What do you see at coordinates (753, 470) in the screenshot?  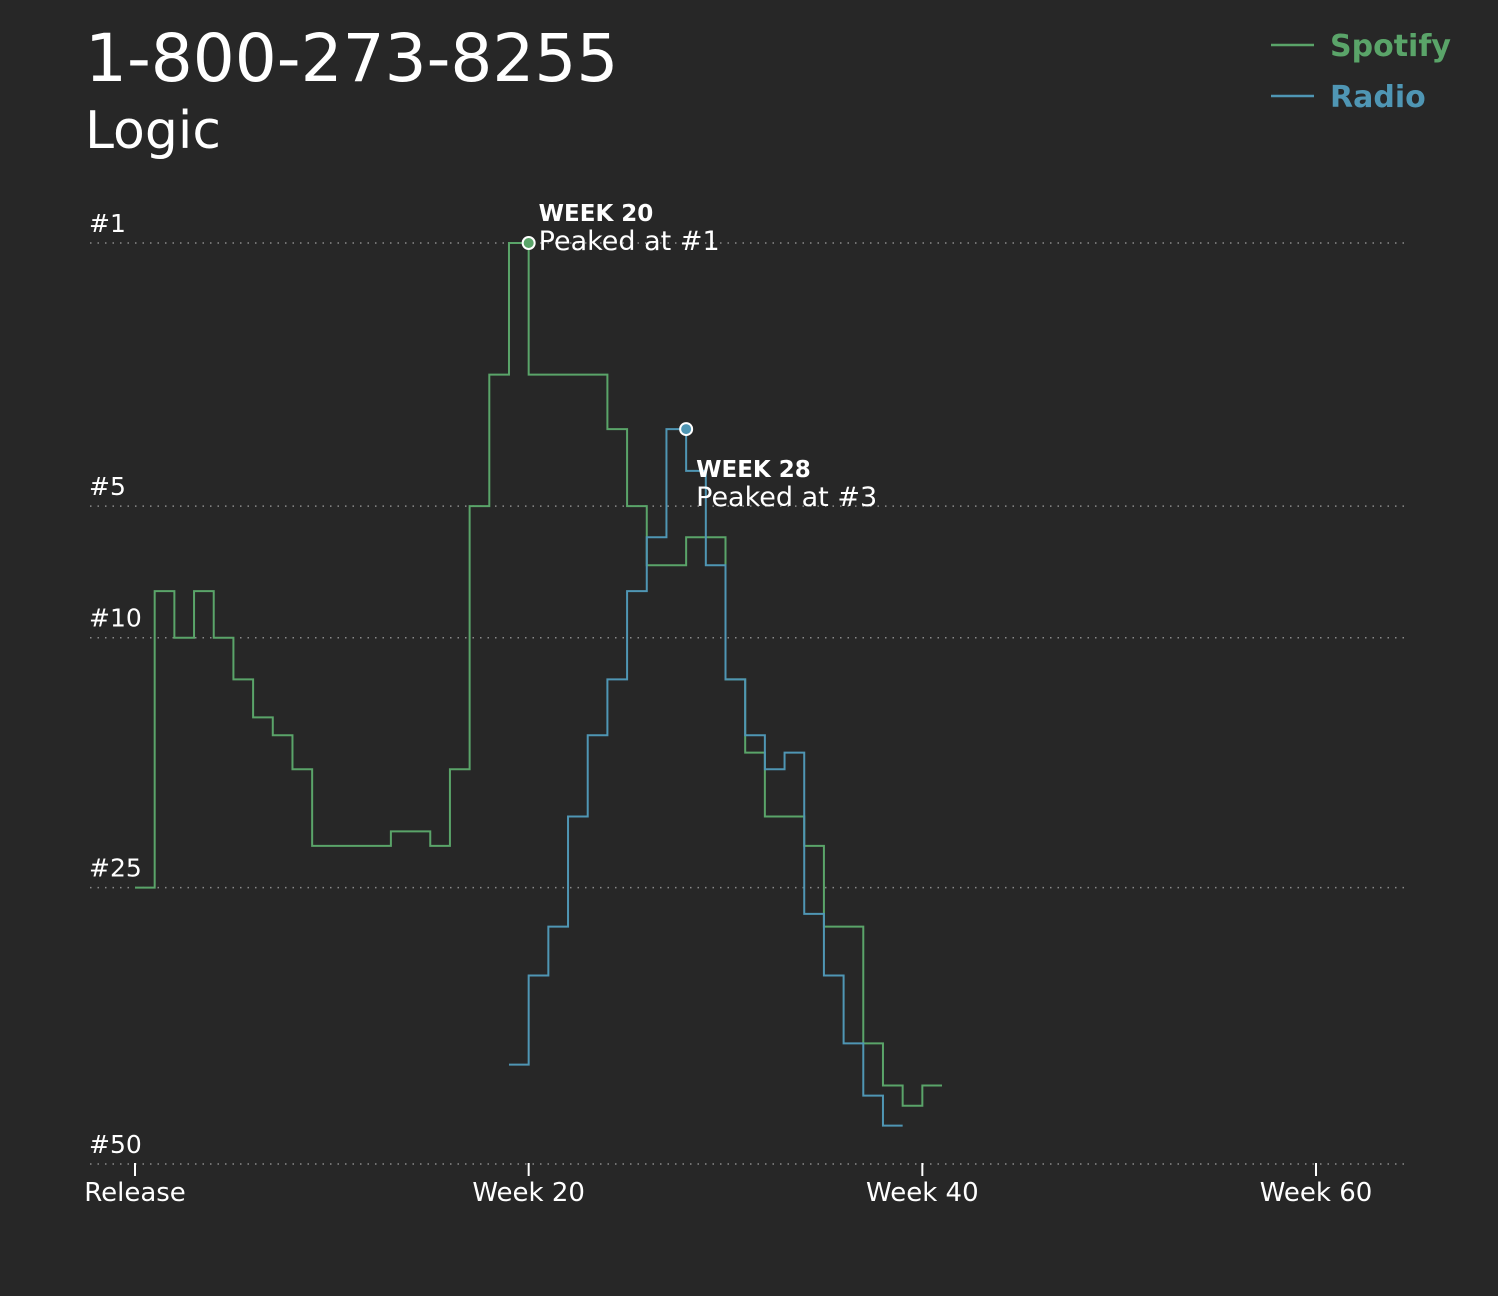 I see `annotation-heading: WEEK 28` at bounding box center [753, 470].